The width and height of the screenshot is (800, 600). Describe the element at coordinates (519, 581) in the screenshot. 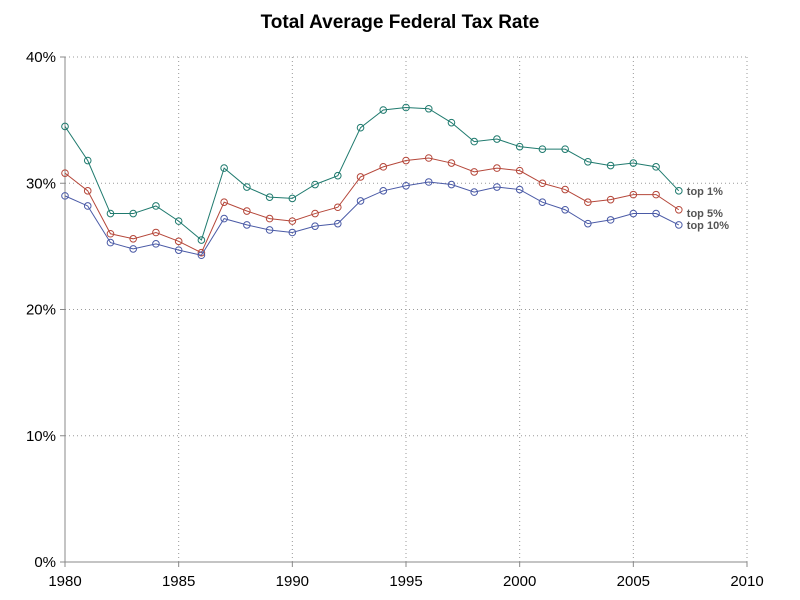

I see `x-tick-label: 2000` at that location.